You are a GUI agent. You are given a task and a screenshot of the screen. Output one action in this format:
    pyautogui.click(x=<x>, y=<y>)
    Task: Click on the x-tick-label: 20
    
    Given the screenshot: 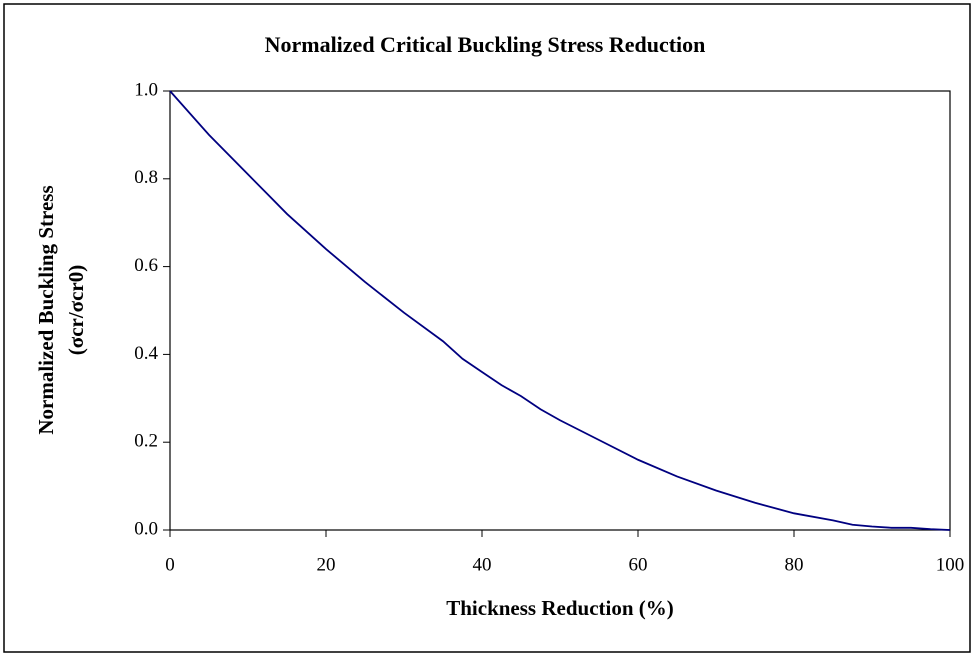 What is the action you would take?
    pyautogui.click(x=326, y=564)
    